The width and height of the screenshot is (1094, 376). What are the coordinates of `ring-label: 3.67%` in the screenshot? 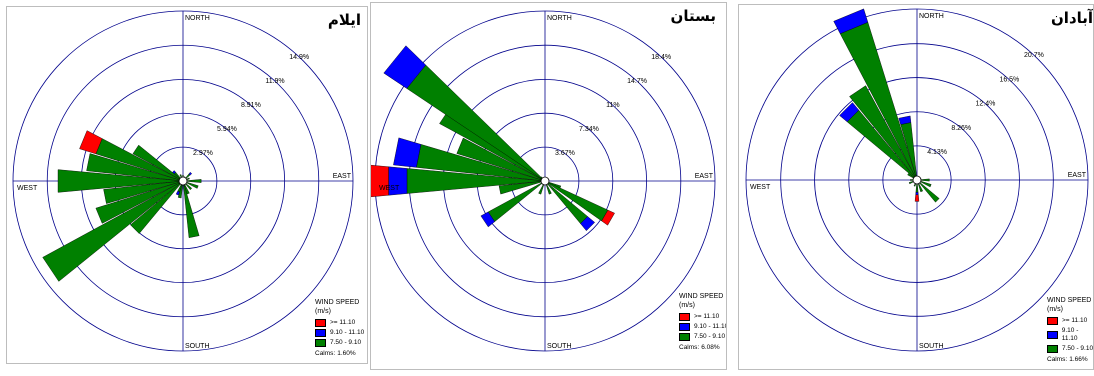 It's located at (565, 153).